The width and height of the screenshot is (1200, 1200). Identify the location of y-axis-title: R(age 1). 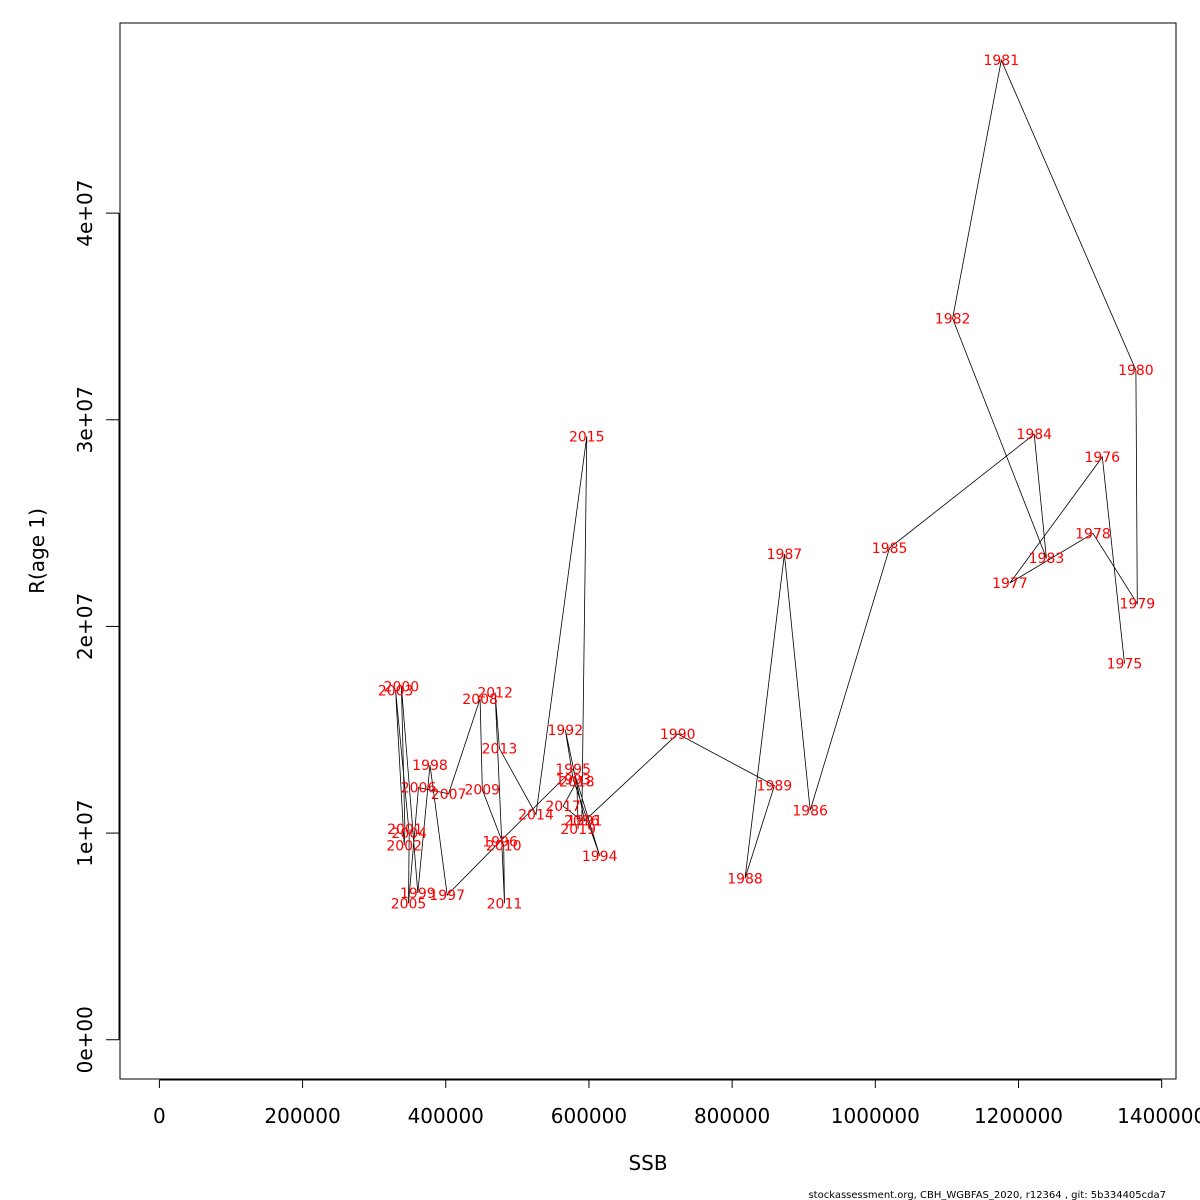
(37, 551).